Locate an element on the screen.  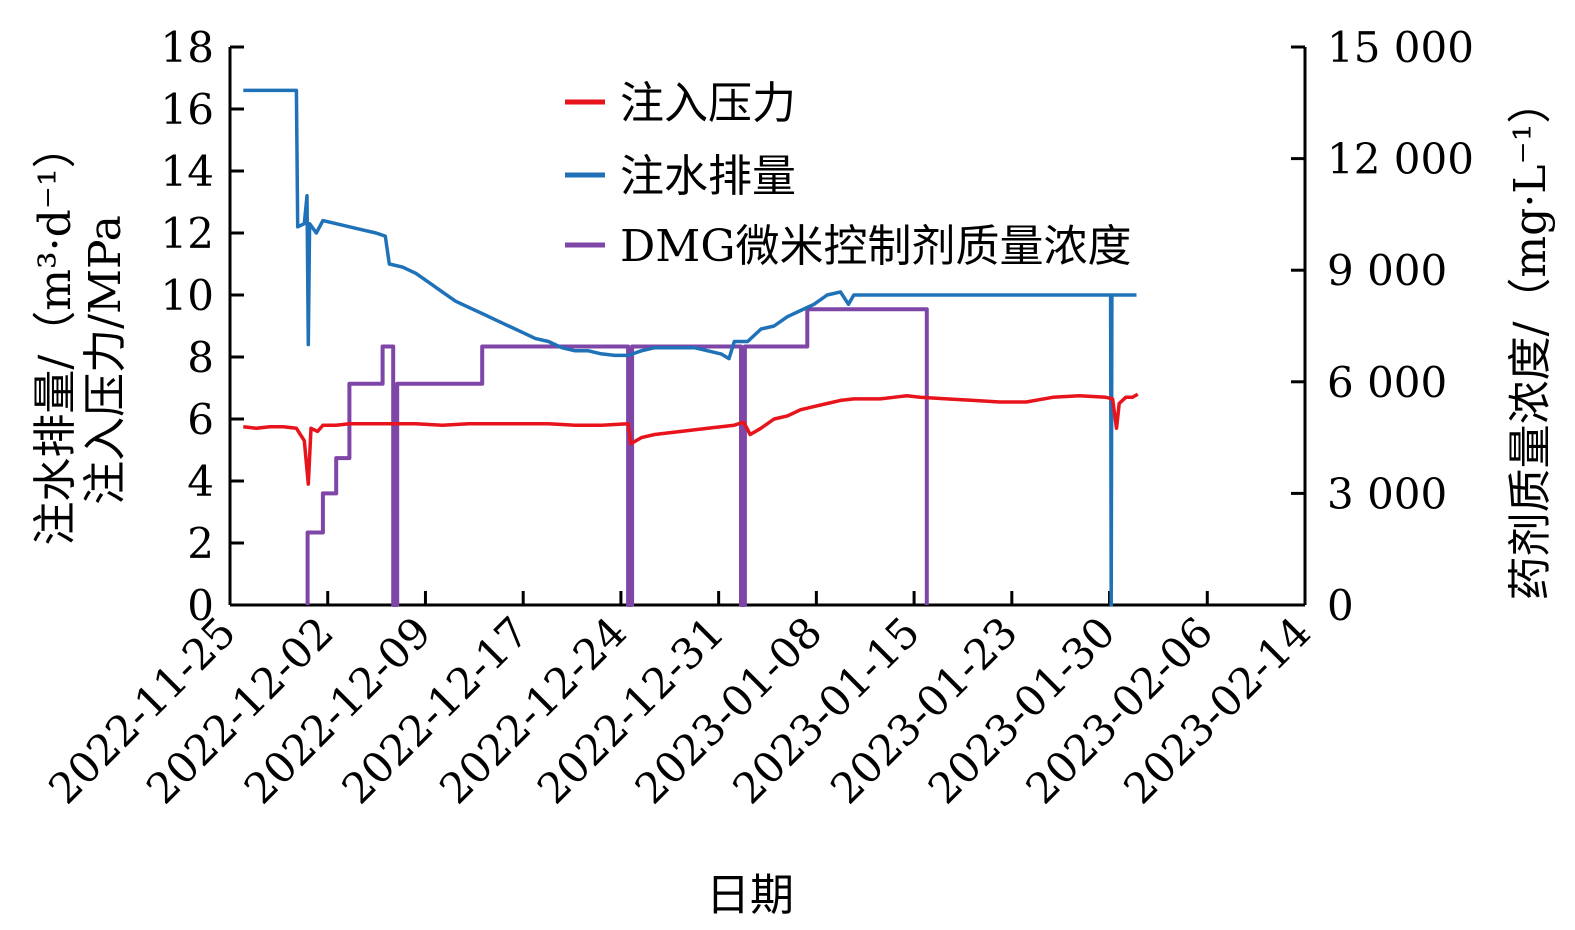
left-tick-label: 0 is located at coordinates (200, 605).